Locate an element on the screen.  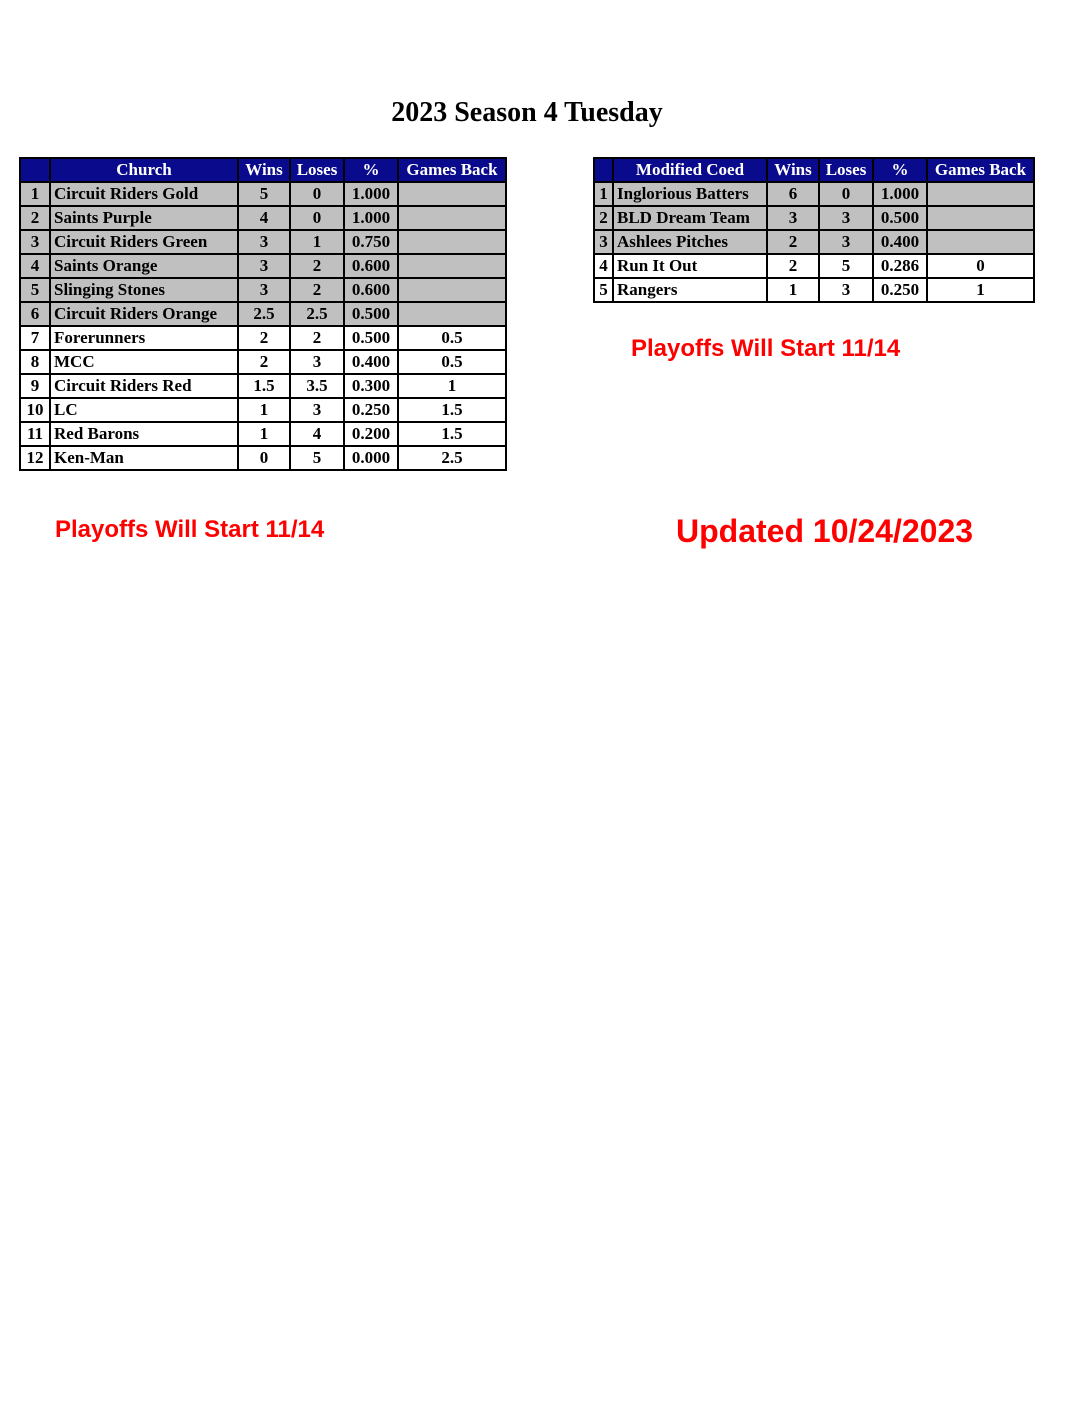
team-cell: Circuit Riders Gold is located at coordinates (144, 194).